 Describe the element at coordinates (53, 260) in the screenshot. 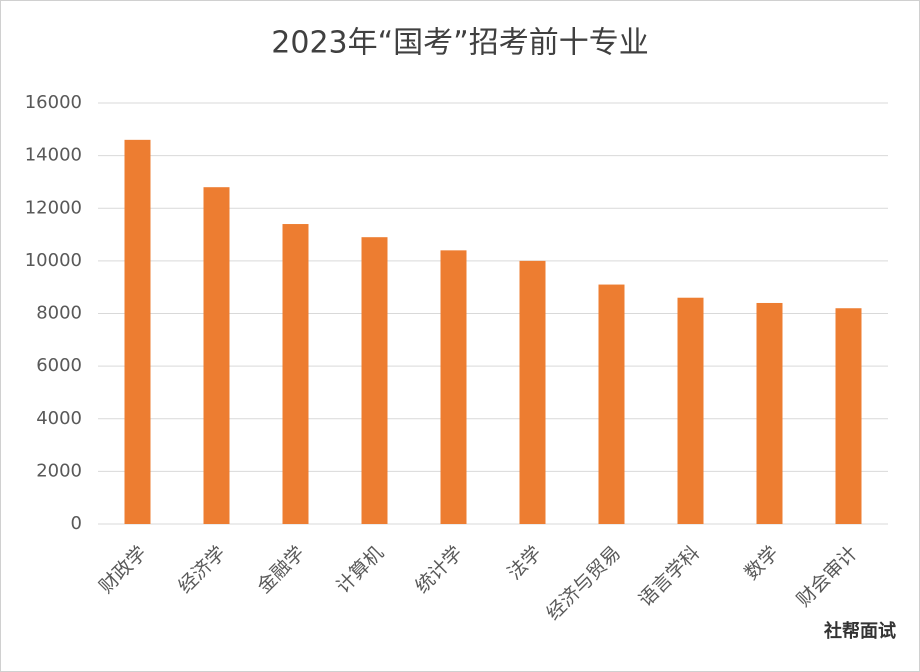

I see `y-tick-label: 10000` at that location.